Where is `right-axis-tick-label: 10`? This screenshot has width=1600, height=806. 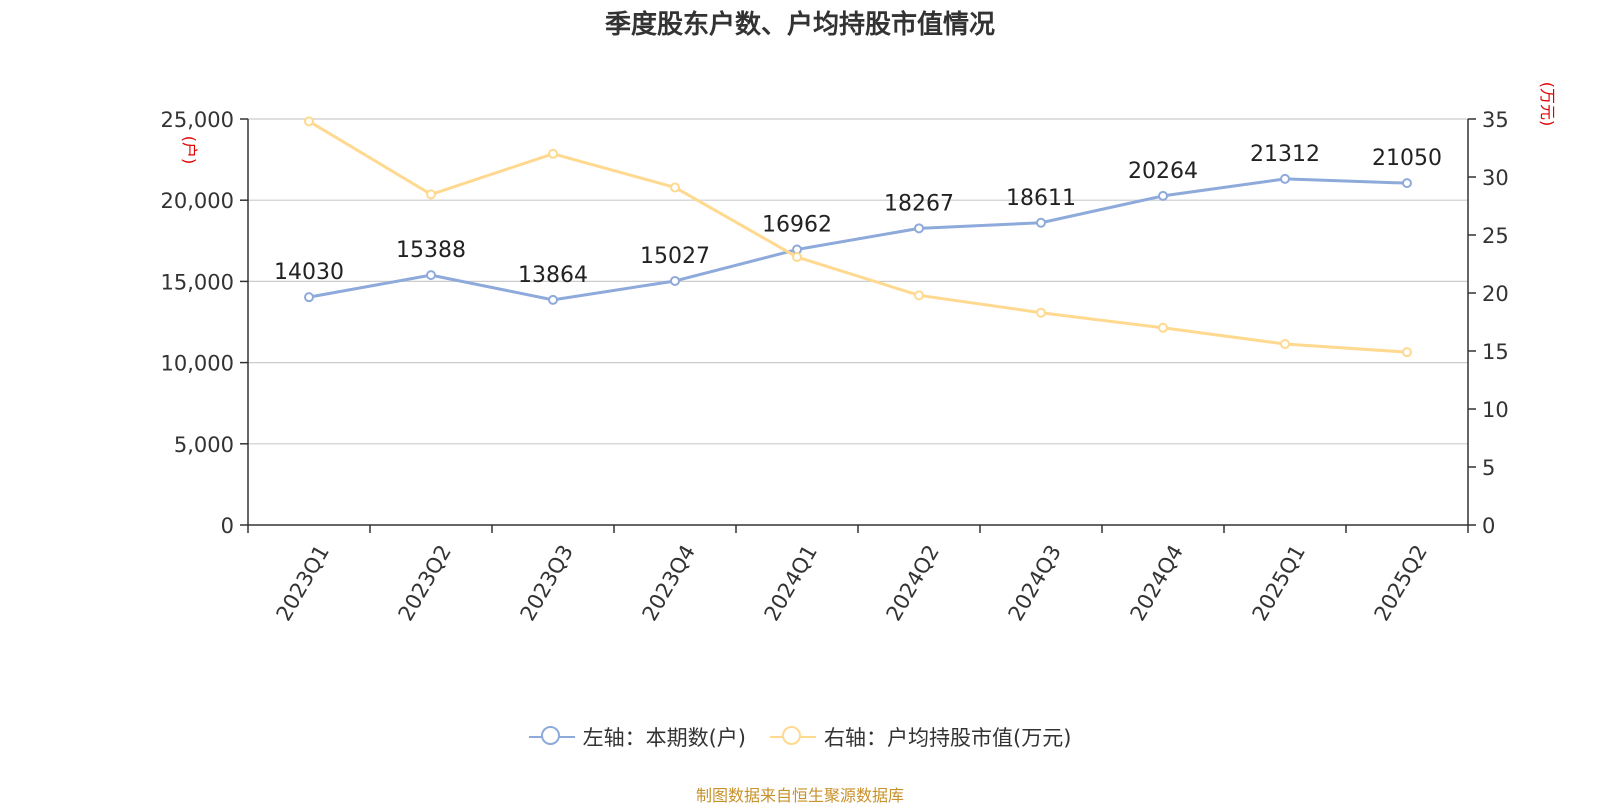
right-axis-tick-label: 10 is located at coordinates (1495, 410).